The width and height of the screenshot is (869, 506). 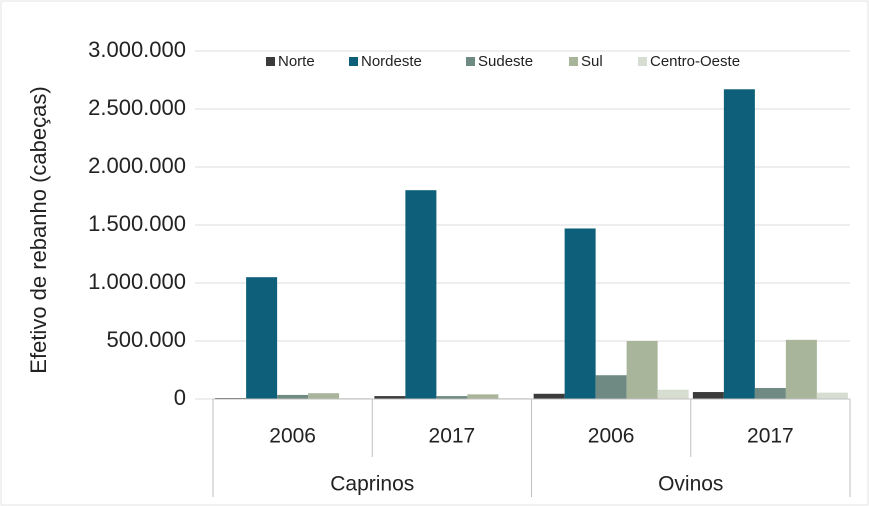 I want to click on y-tick-label: 0, so click(x=180, y=397).